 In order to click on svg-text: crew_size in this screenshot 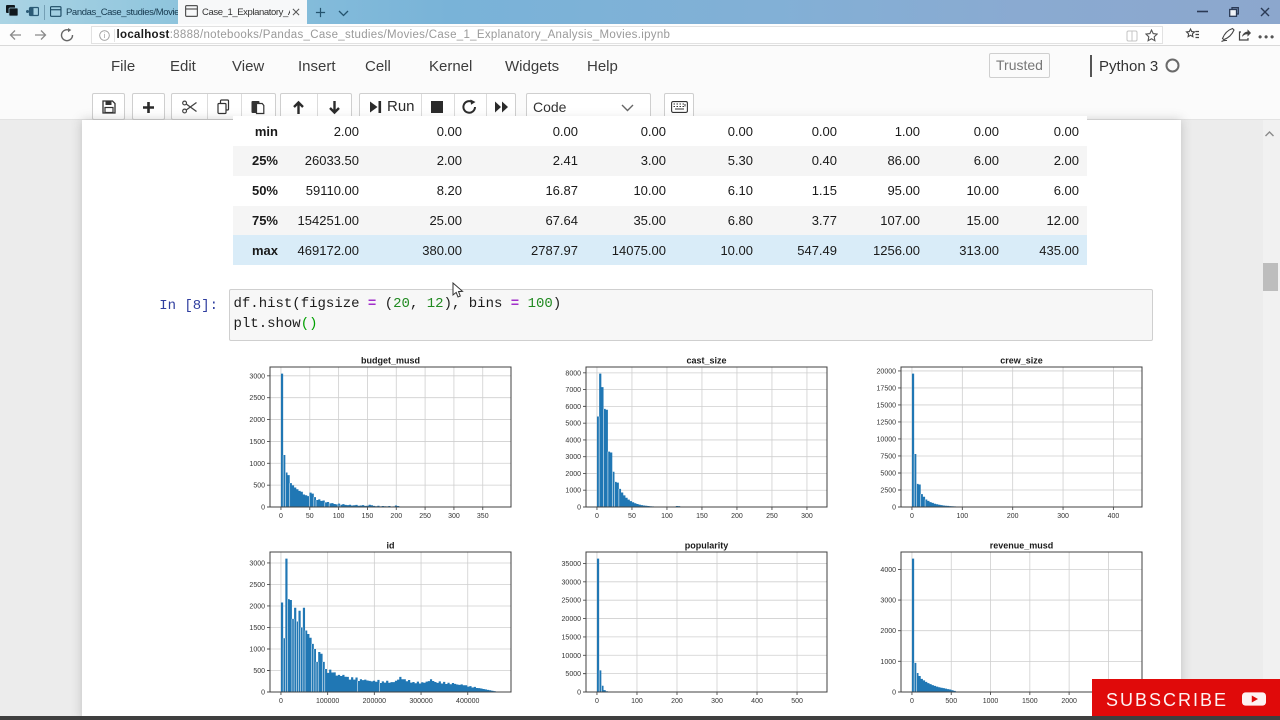, I will do `click(1021, 361)`.